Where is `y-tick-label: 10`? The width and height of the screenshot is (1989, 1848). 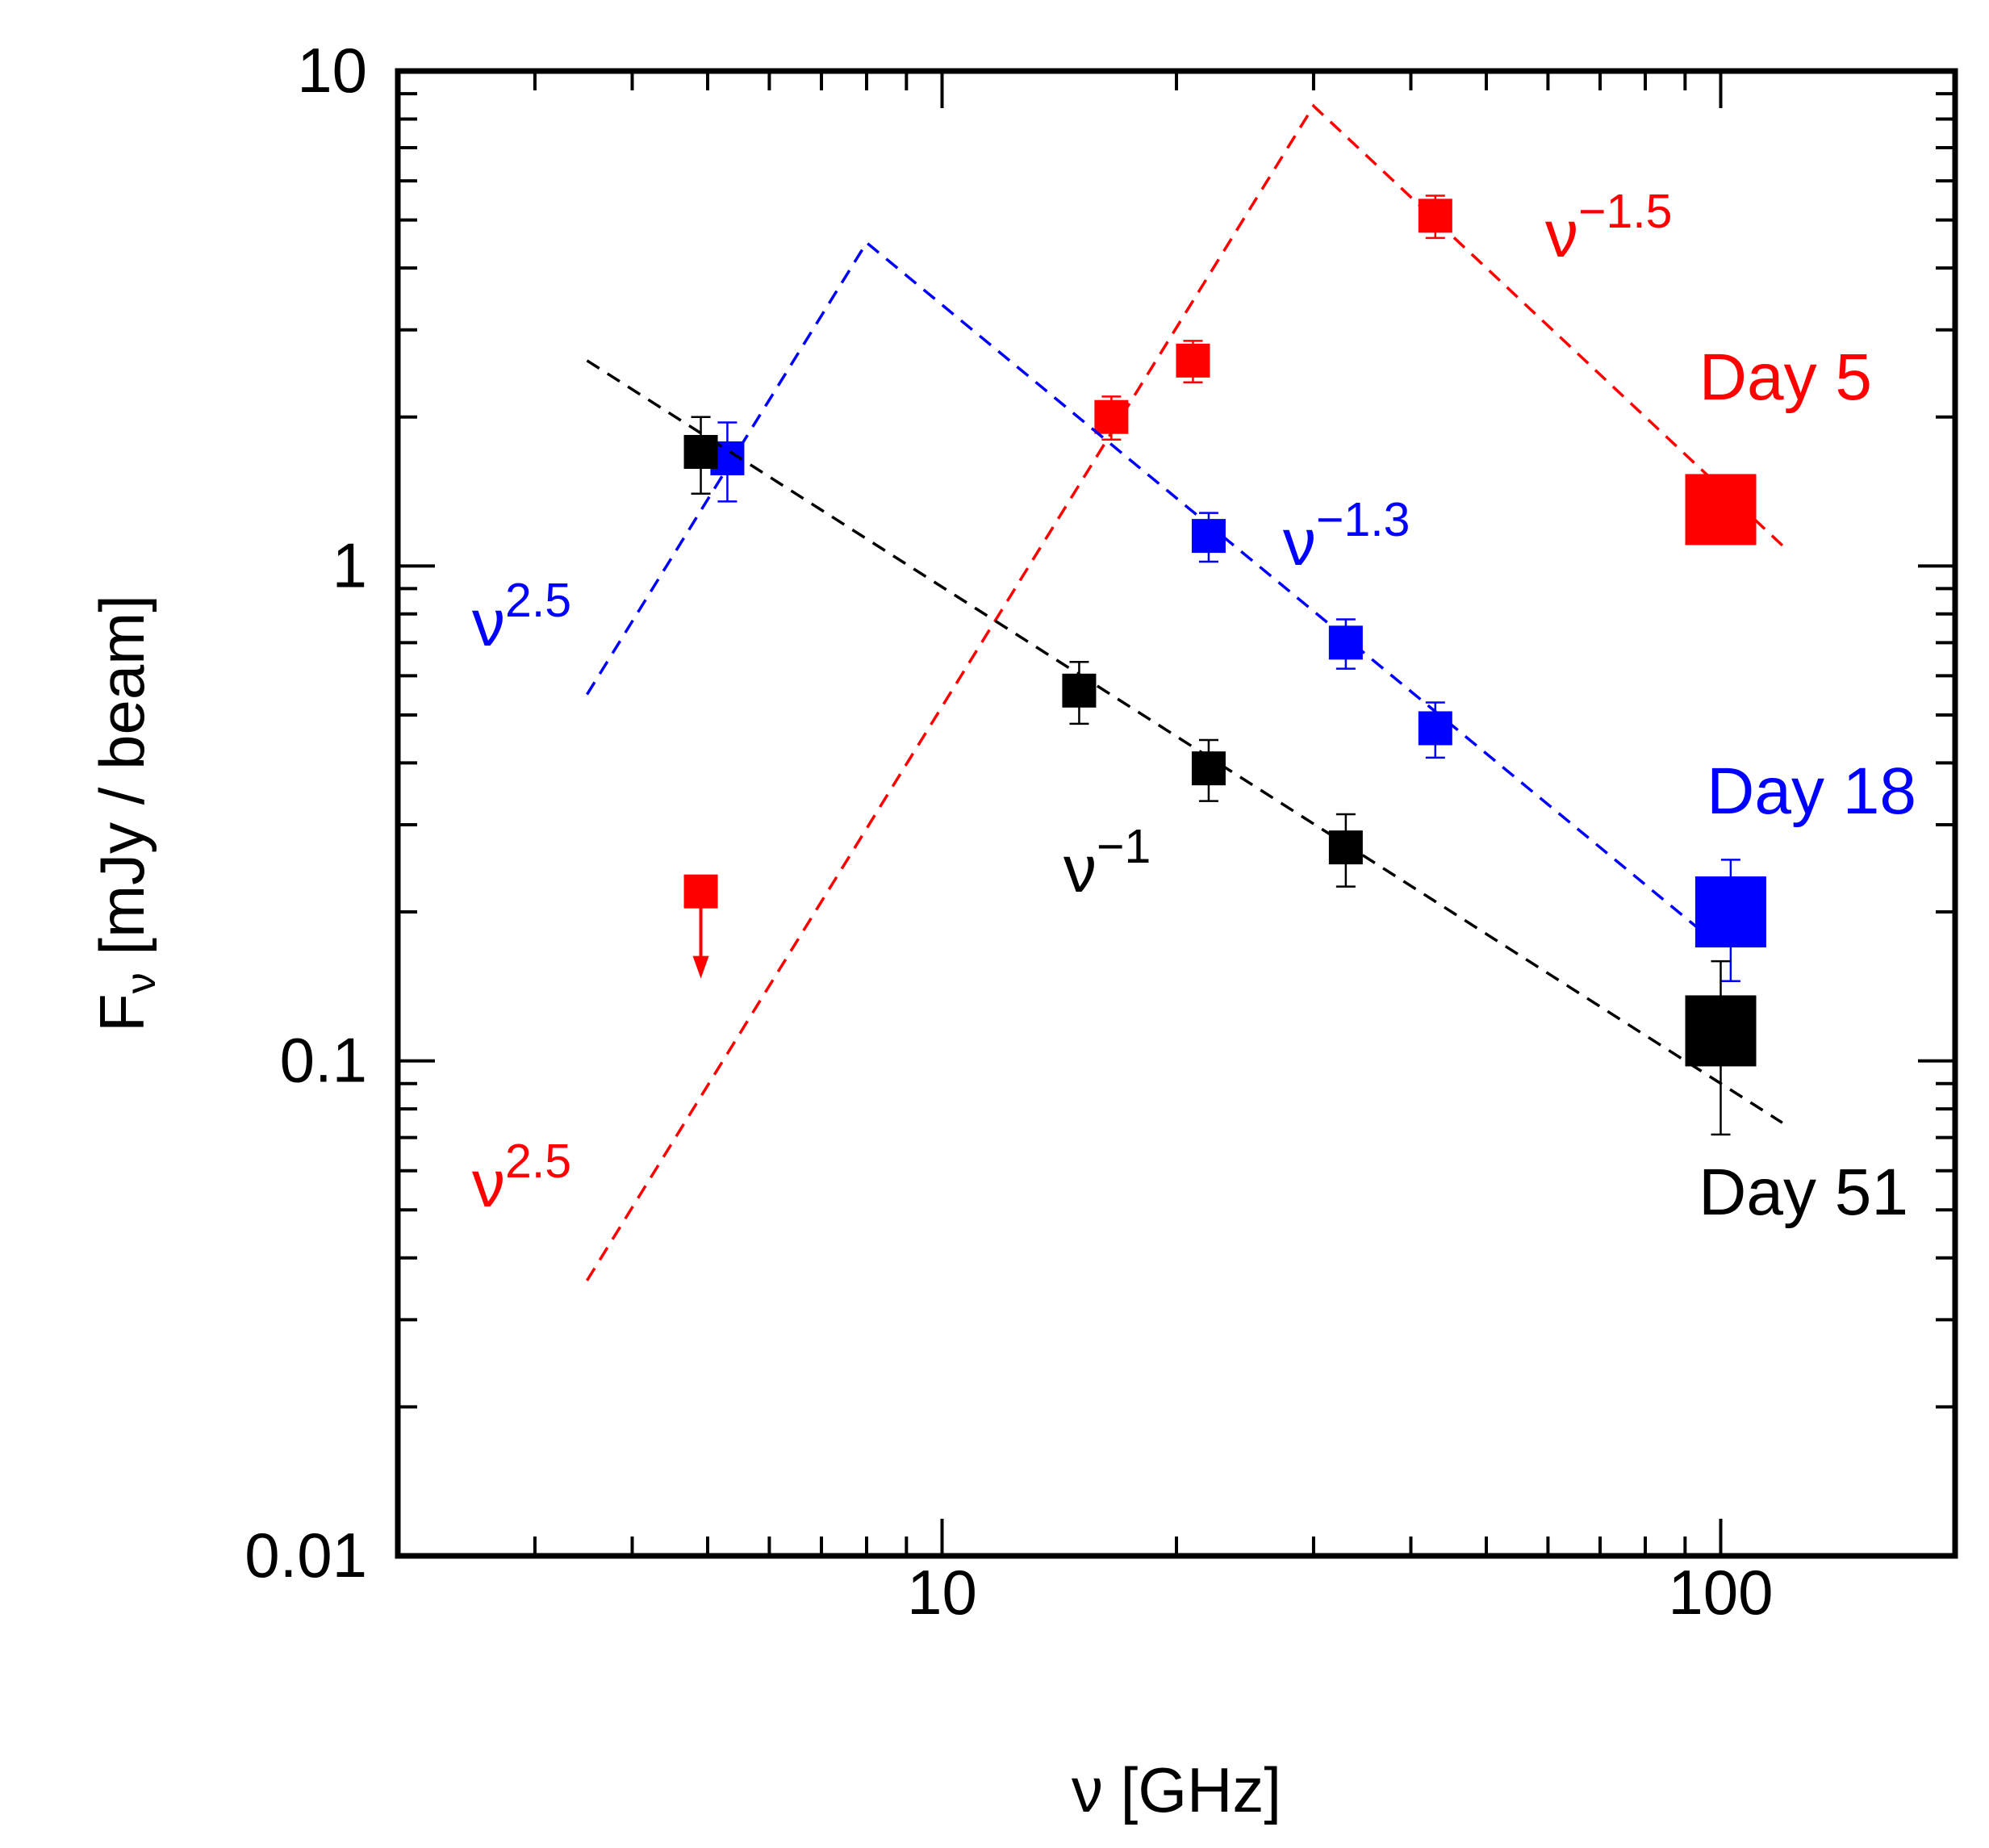 y-tick-label: 10 is located at coordinates (332, 70).